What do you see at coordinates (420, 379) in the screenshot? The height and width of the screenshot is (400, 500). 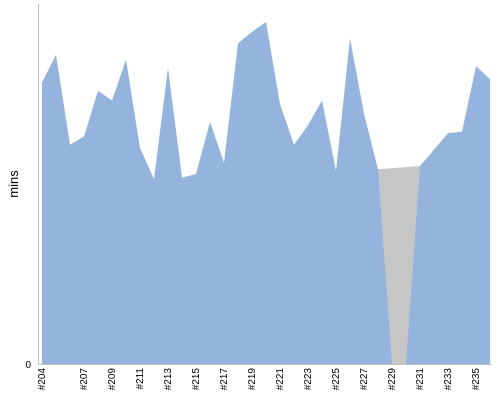 I see `x-tick-label: #231` at bounding box center [420, 379].